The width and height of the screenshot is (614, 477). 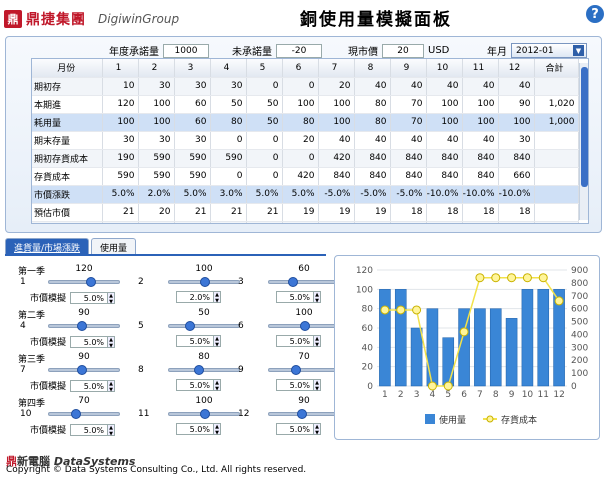 What do you see at coordinates (165, 255) in the screenshot?
I see `tab-underline` at bounding box center [165, 255].